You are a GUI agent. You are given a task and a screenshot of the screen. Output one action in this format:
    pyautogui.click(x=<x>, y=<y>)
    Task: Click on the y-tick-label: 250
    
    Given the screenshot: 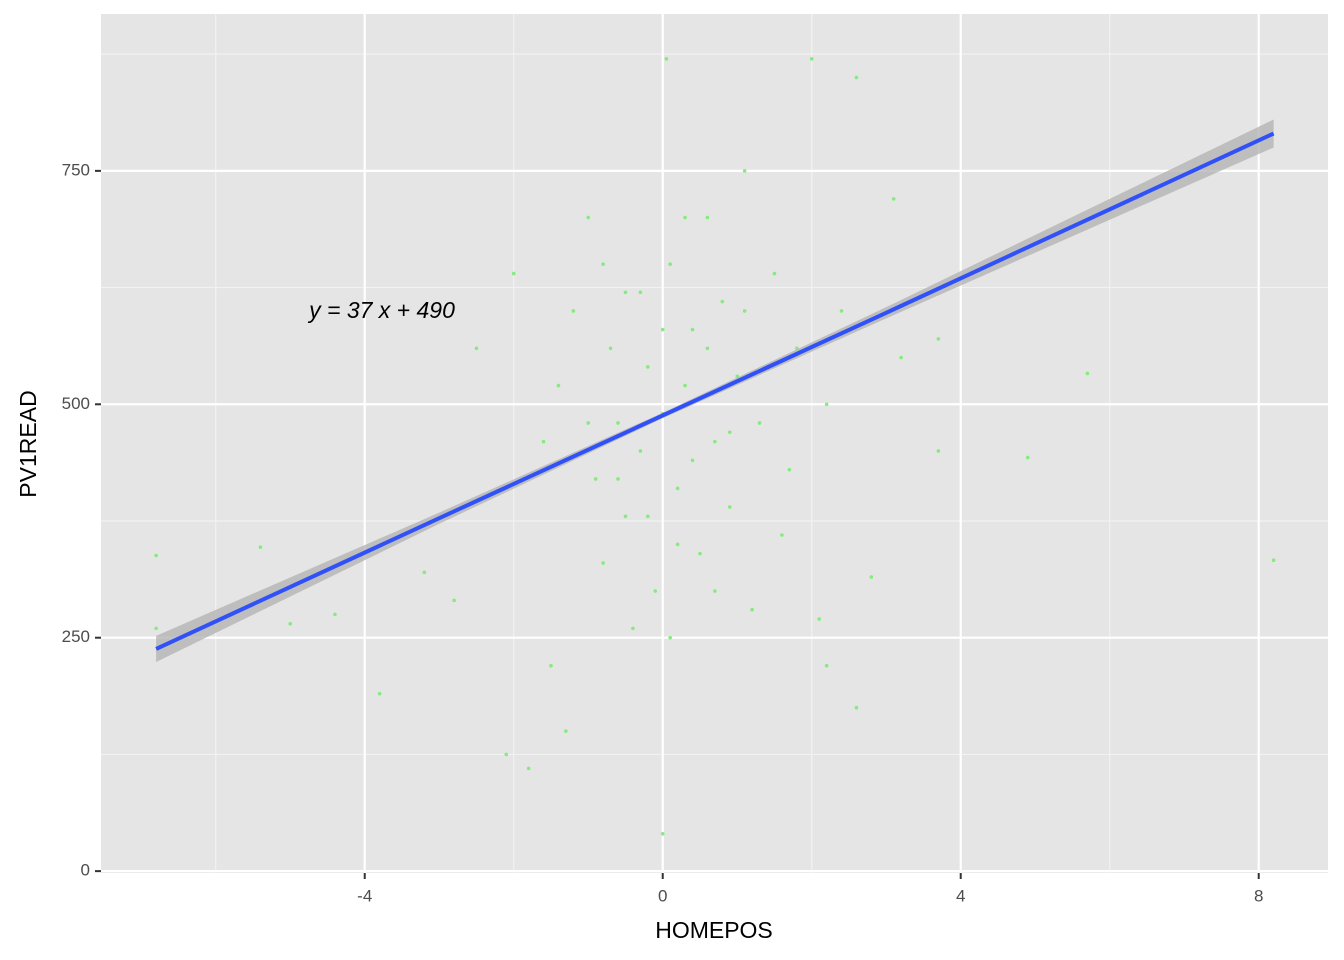 What is the action you would take?
    pyautogui.click(x=76, y=636)
    